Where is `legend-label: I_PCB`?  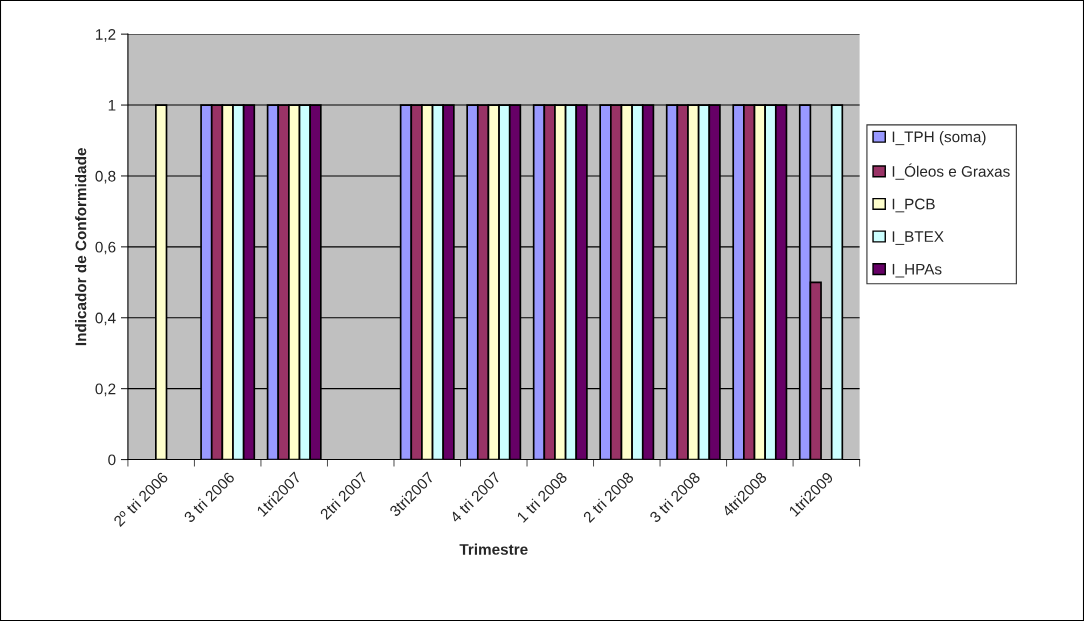
legend-label: I_PCB is located at coordinates (913, 205).